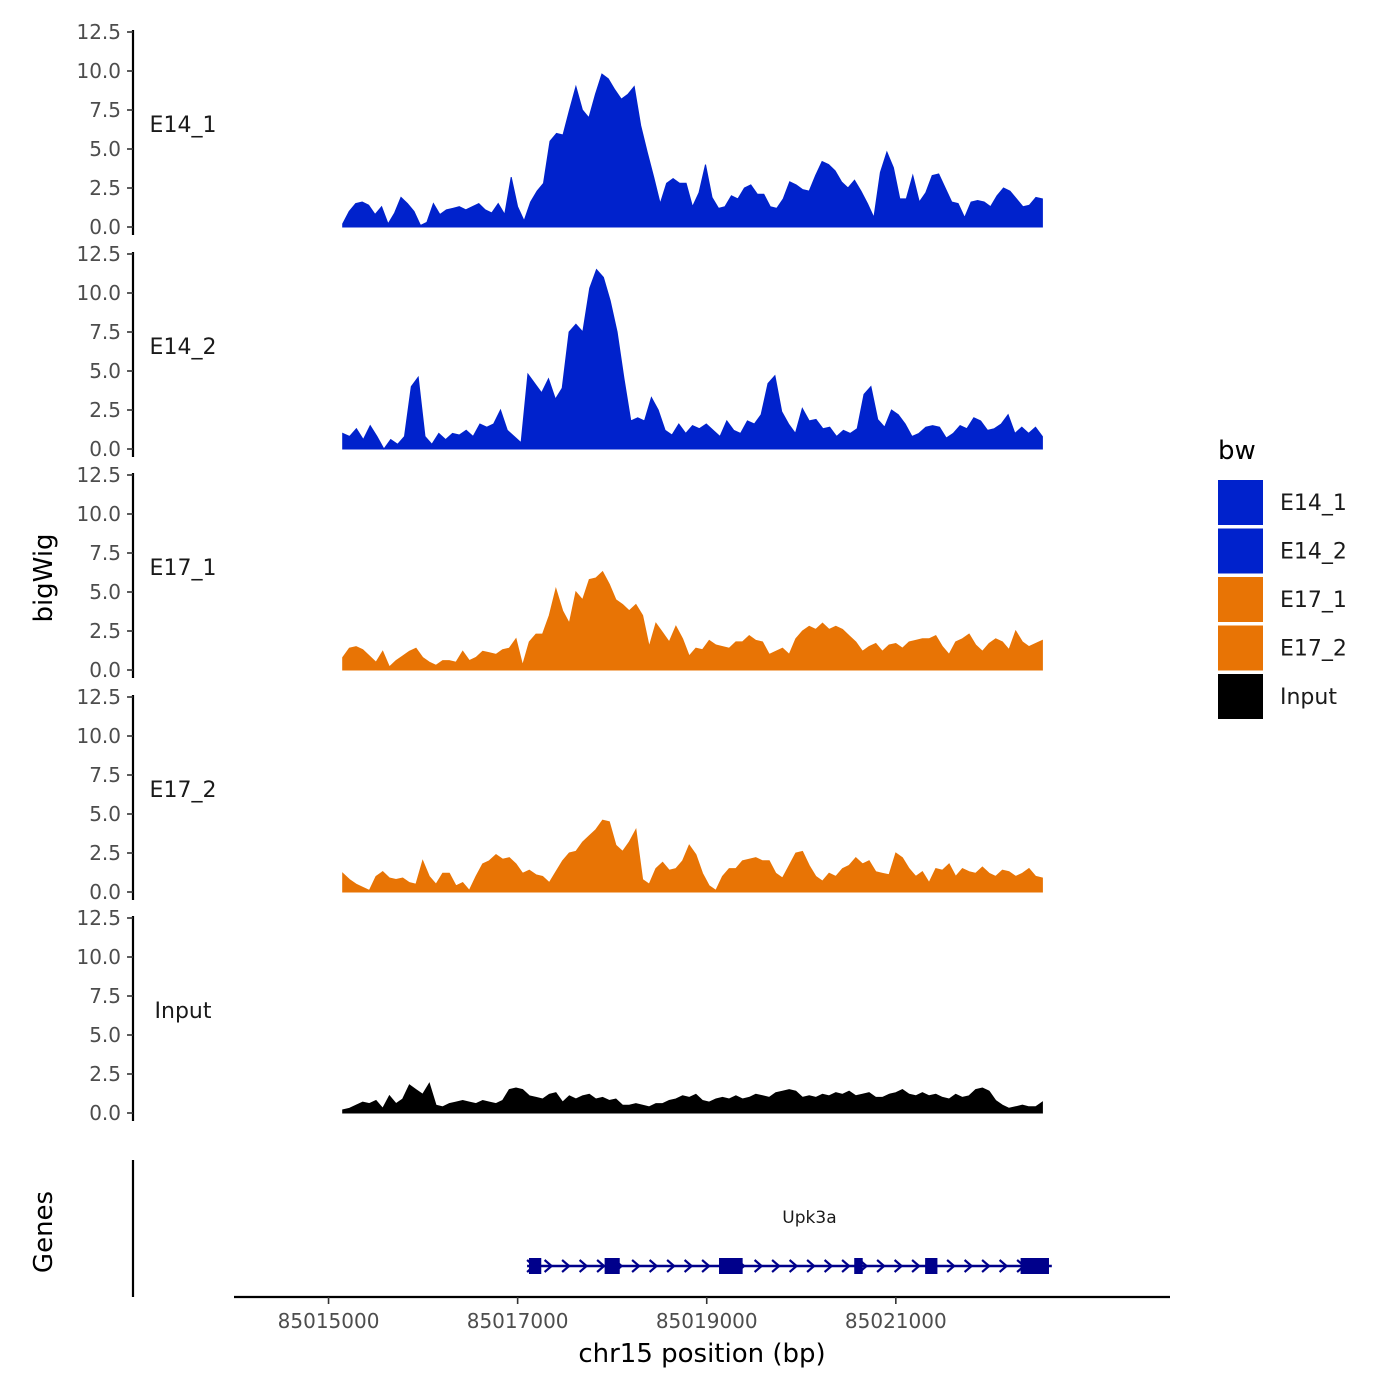  Describe the element at coordinates (183, 1011) in the screenshot. I see `track-label-Input: Input` at that location.